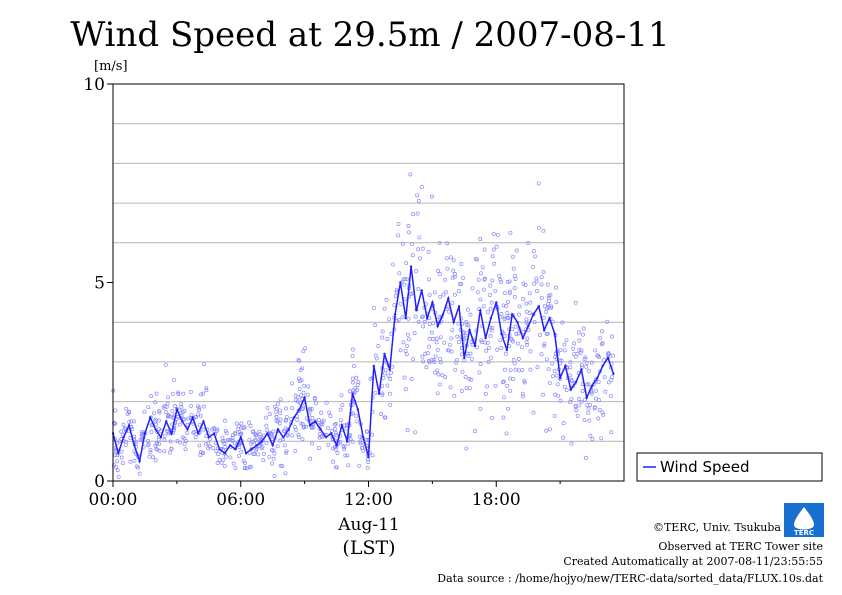 The image size is (842, 595). Describe the element at coordinates (240, 500) in the screenshot. I see `x-tick-label: 06:00` at that location.